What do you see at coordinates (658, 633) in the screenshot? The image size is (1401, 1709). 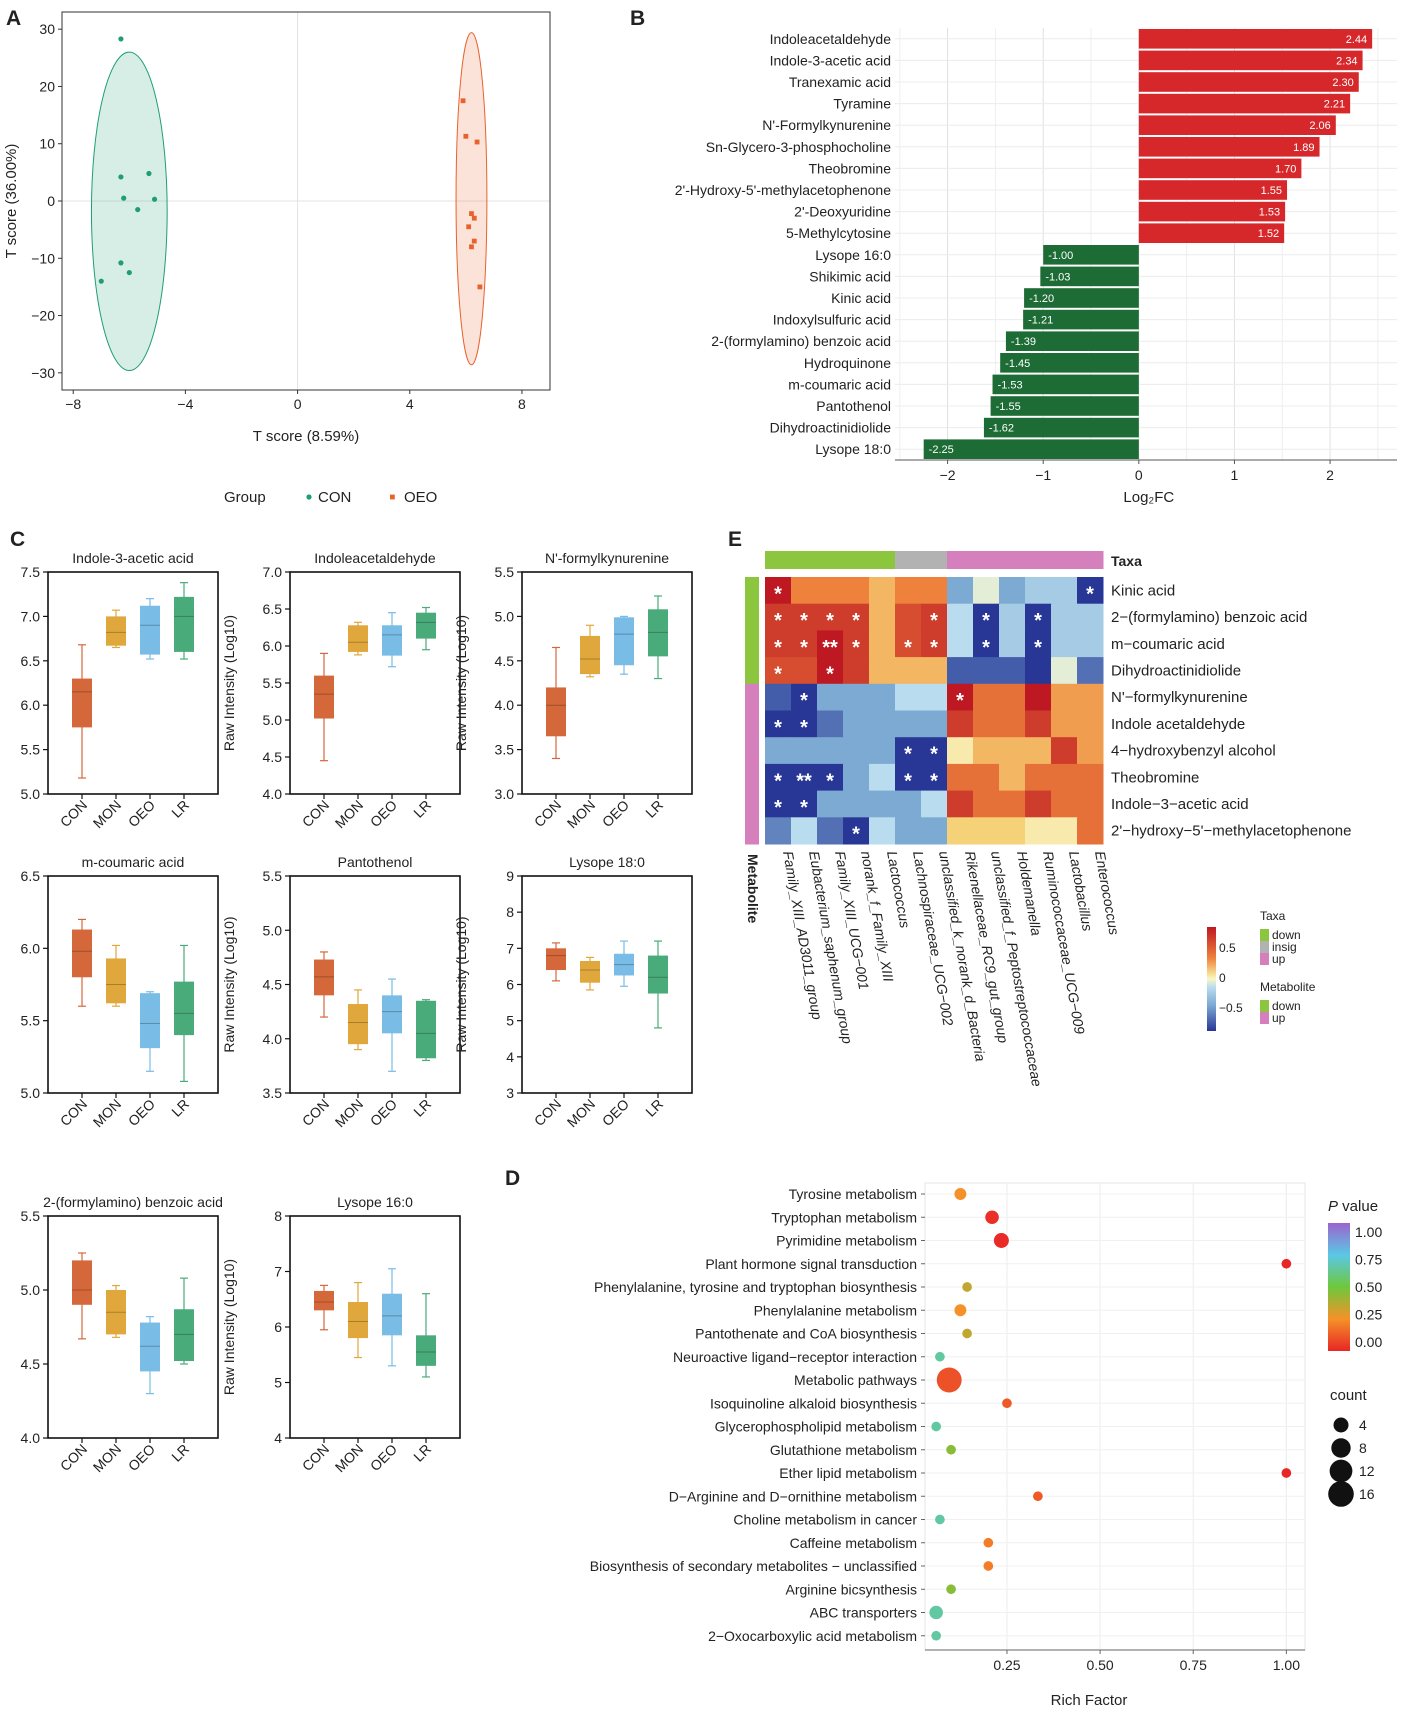 I see `box-lr` at bounding box center [658, 633].